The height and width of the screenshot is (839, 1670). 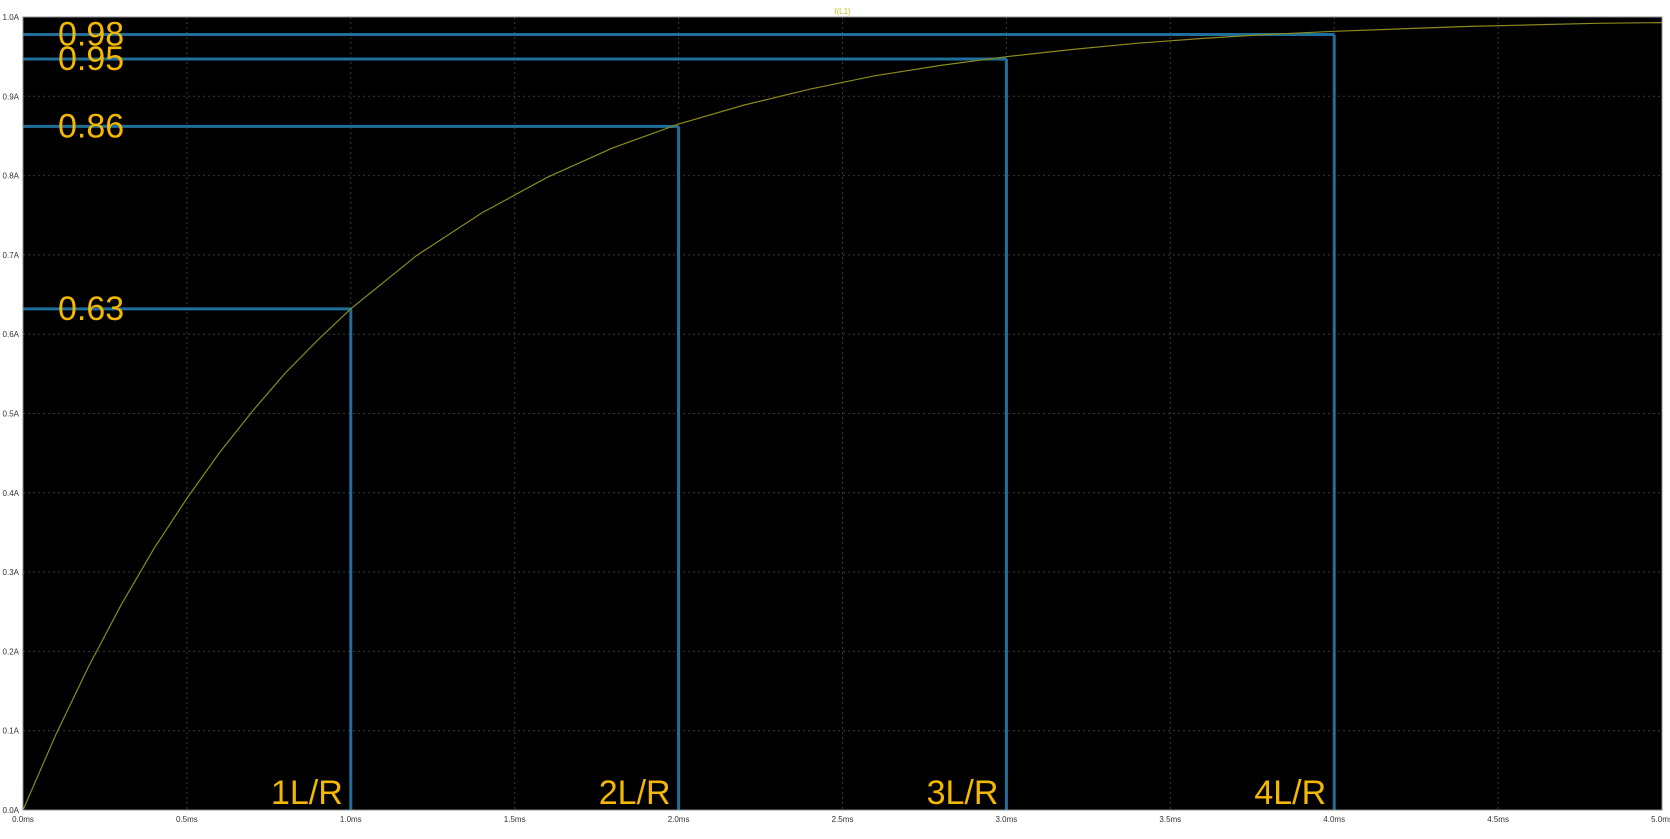 I want to click on time-constant-annotation: 1L/R, so click(x=307, y=793).